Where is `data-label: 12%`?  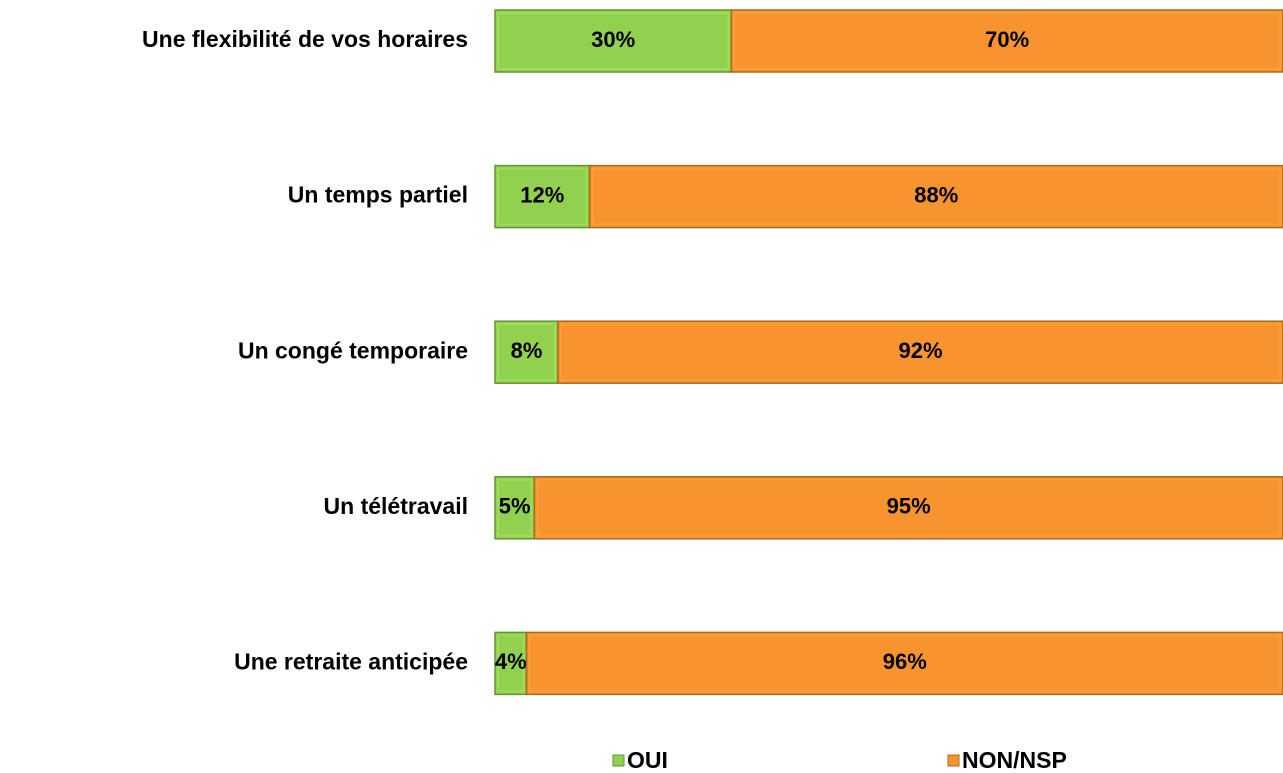 data-label: 12% is located at coordinates (542, 194).